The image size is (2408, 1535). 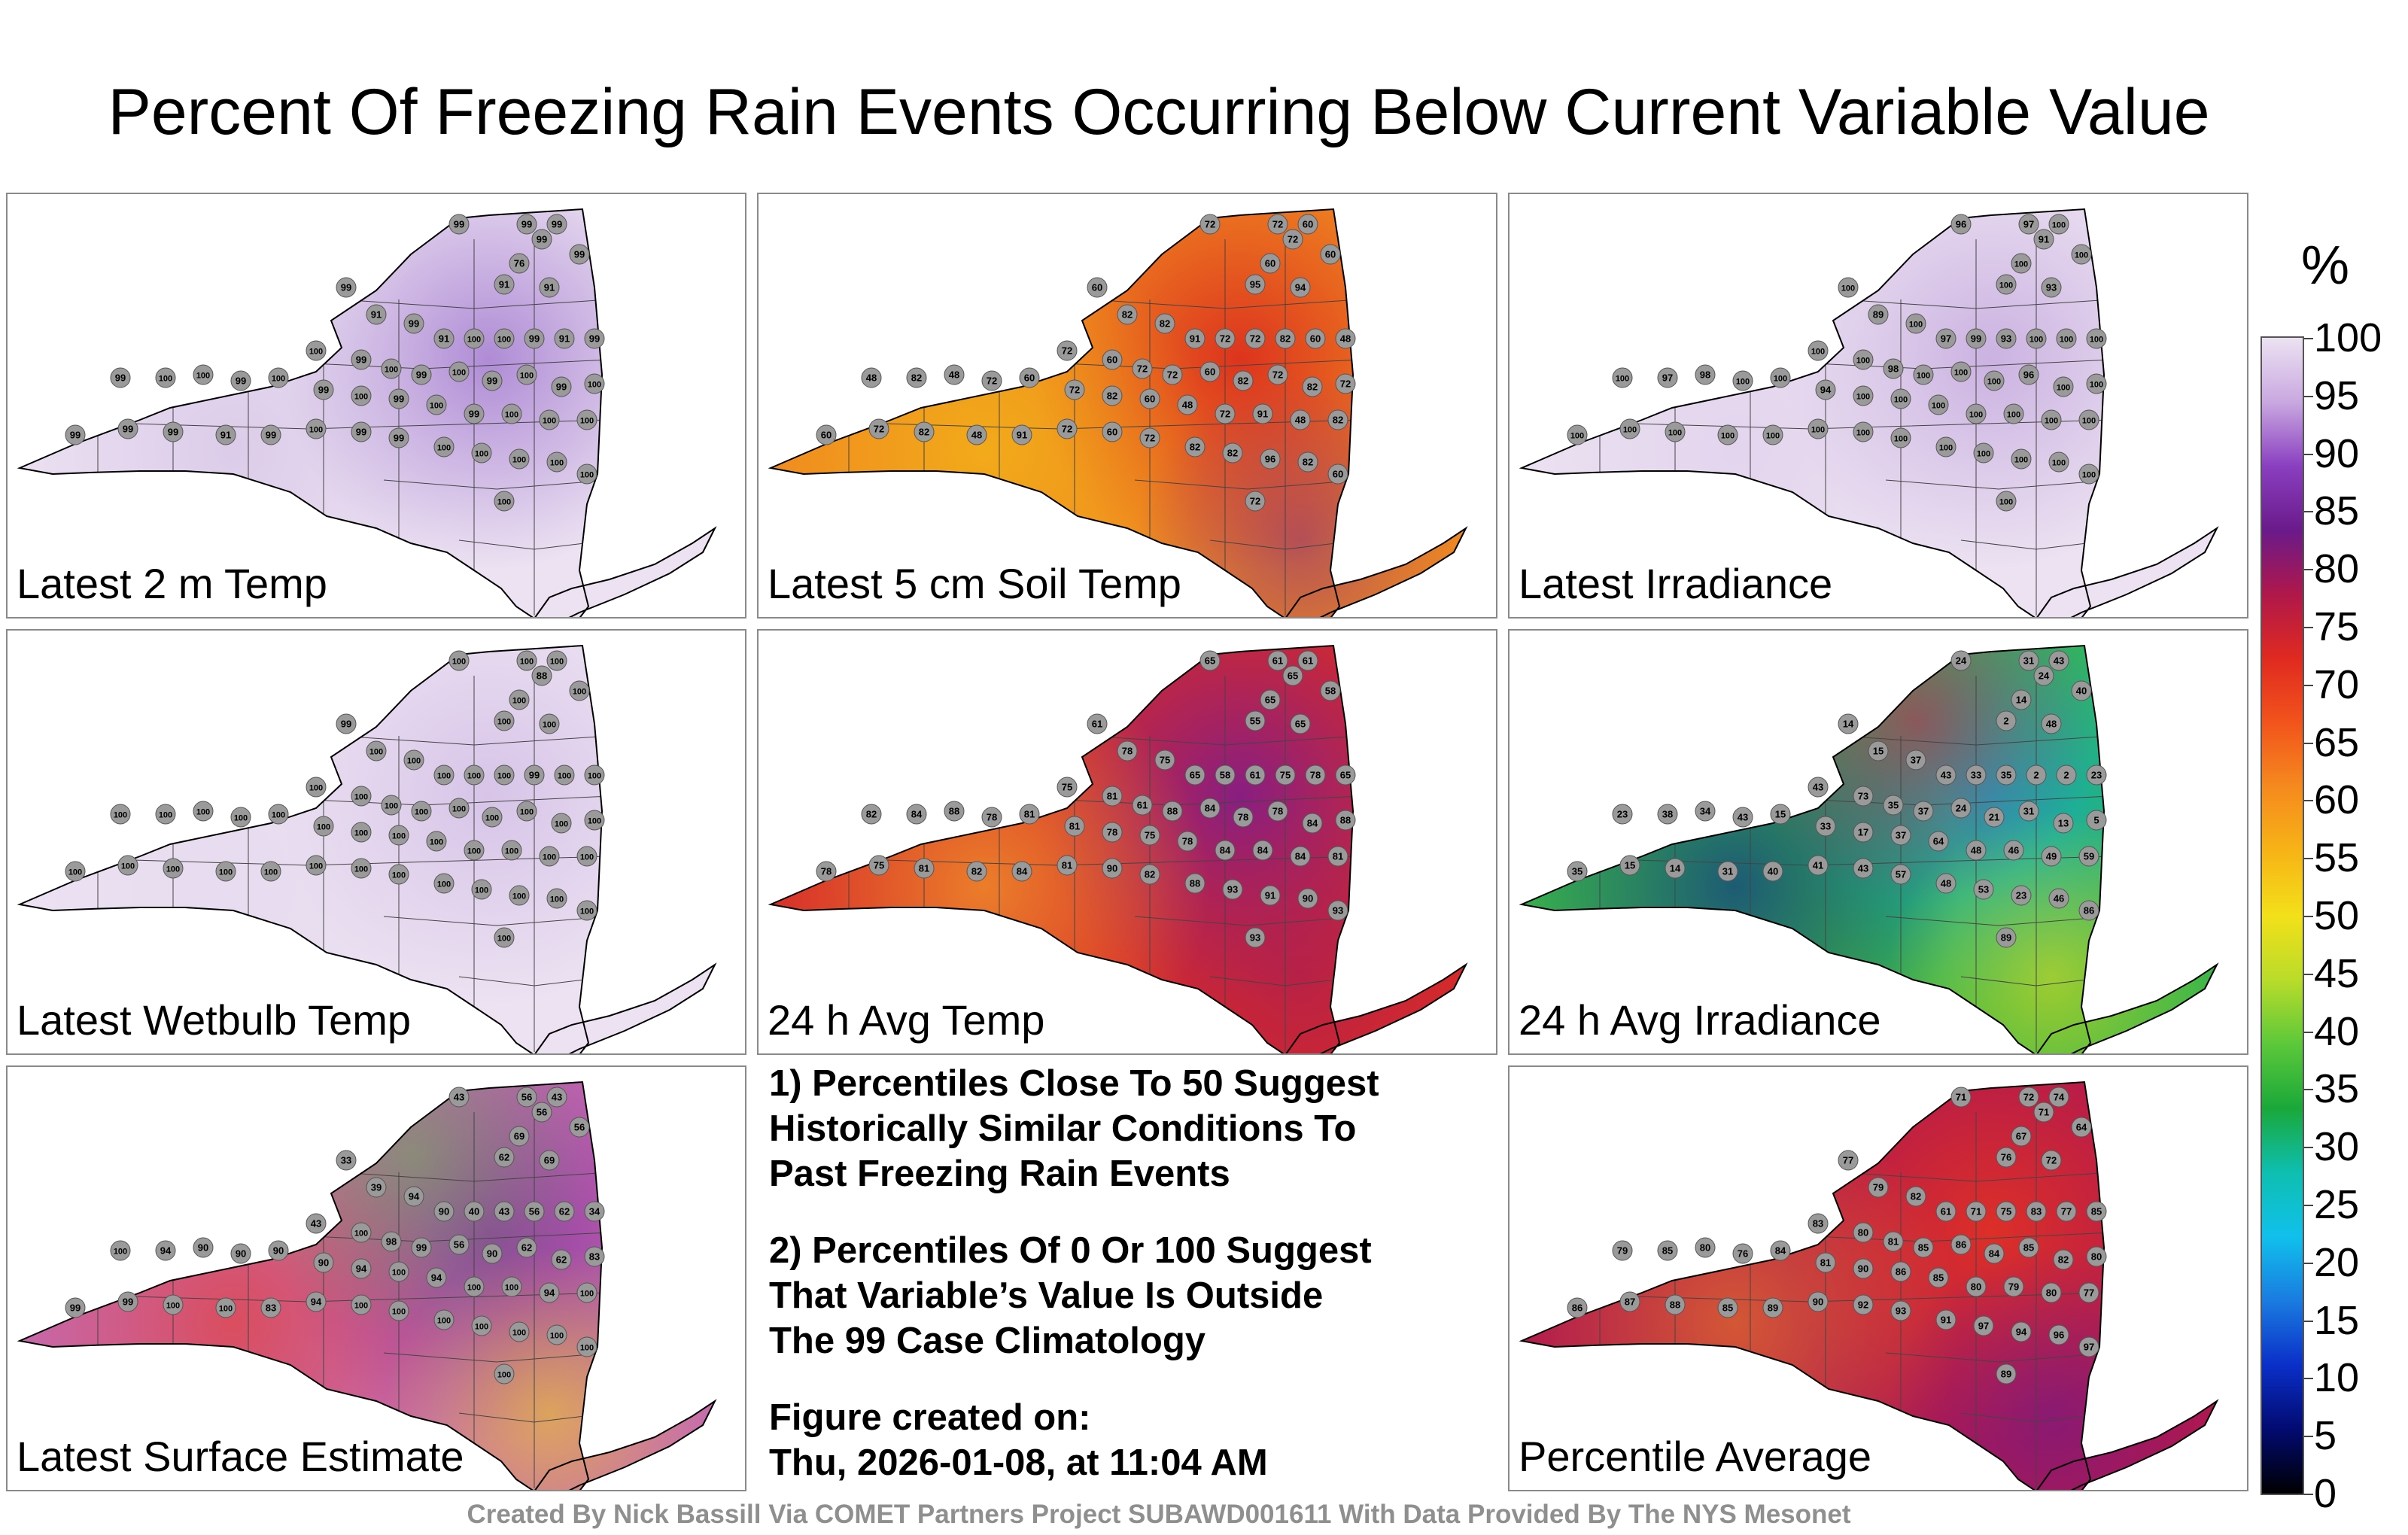 I want to click on svg-text: 97, so click(x=2089, y=1347).